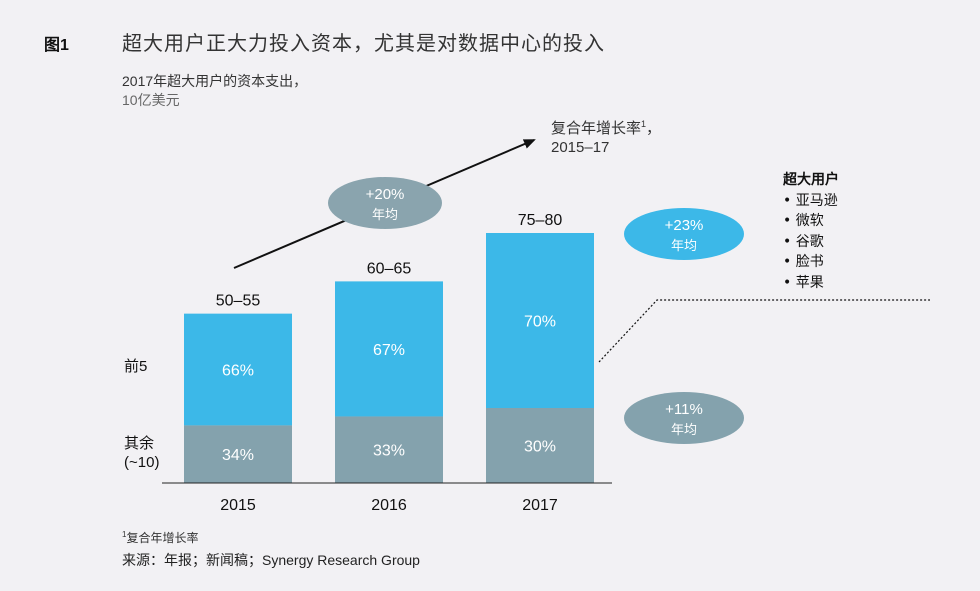 The width and height of the screenshot is (980, 591). Describe the element at coordinates (271, 560) in the screenshot. I see `source-note: 来源：年报；新闻稿；Synergy Research Group` at that location.